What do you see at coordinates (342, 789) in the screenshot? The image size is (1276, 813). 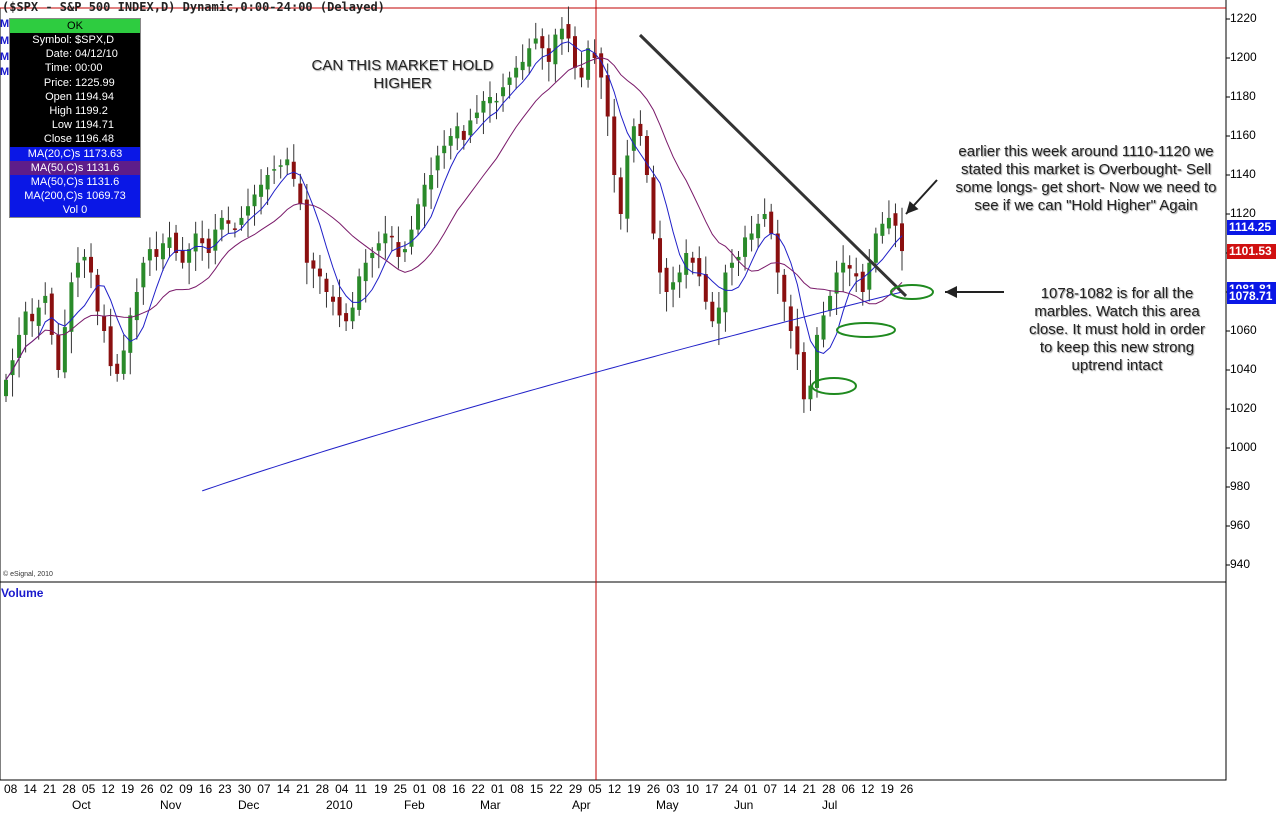 I see `x-tick-label: 04` at bounding box center [342, 789].